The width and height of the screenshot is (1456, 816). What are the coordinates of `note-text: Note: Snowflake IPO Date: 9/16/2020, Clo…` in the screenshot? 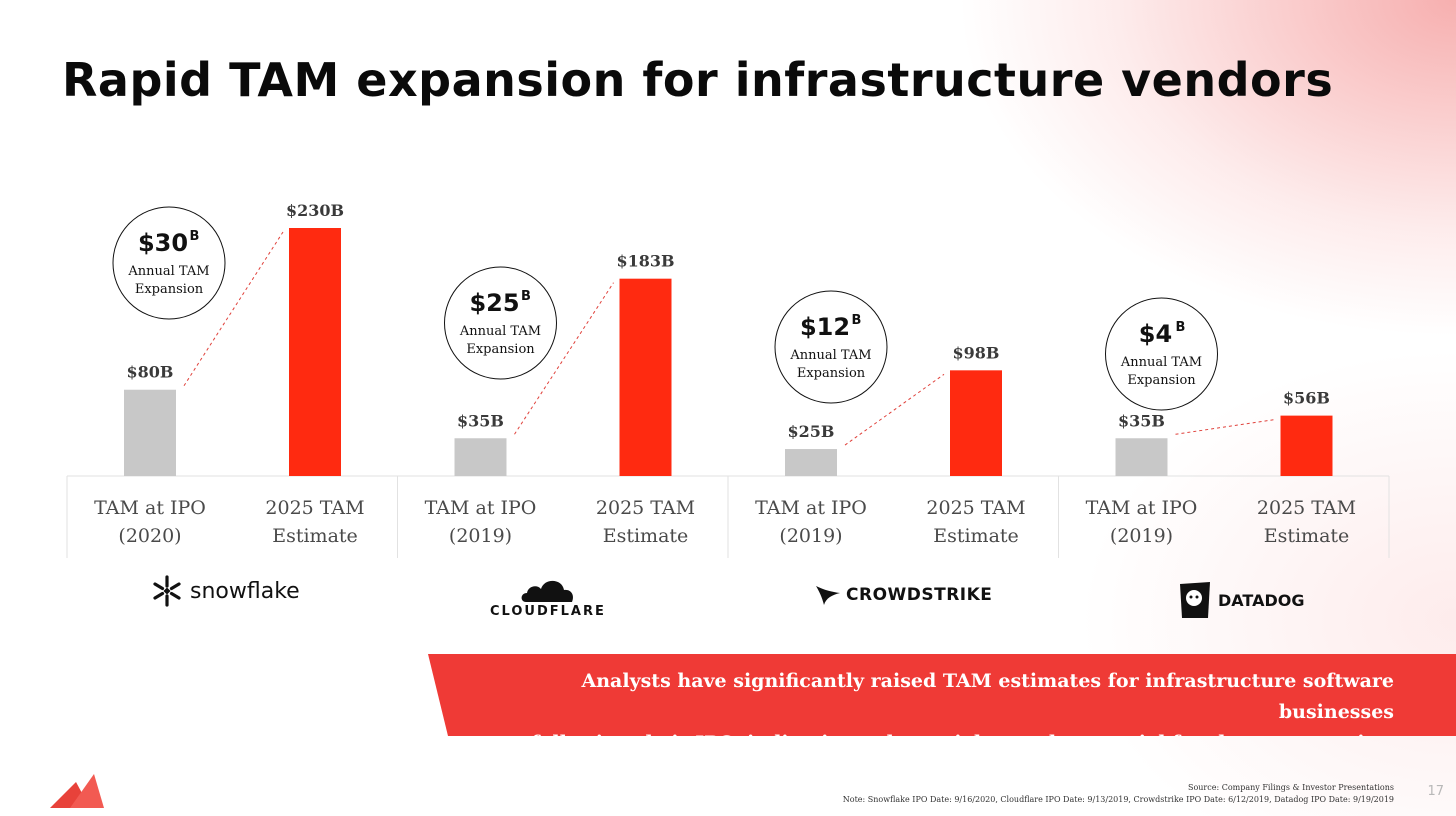 It's located at (1118, 799).